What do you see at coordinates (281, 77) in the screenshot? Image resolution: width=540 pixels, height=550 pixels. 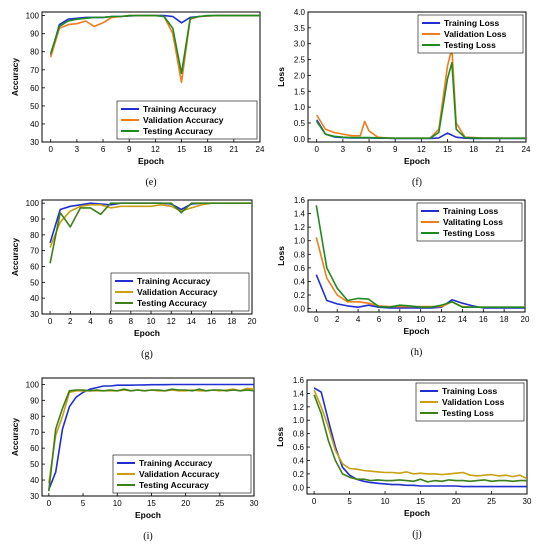 I see `y-axis-label: Loss` at bounding box center [281, 77].